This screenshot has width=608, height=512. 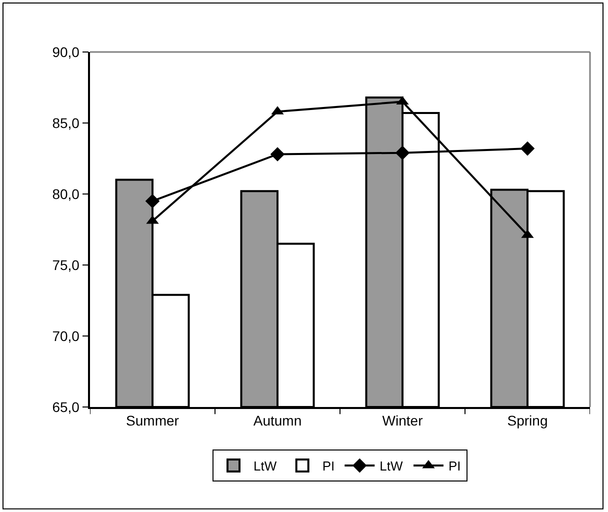 I want to click on y-tick-label: 70,0, so click(x=66, y=336).